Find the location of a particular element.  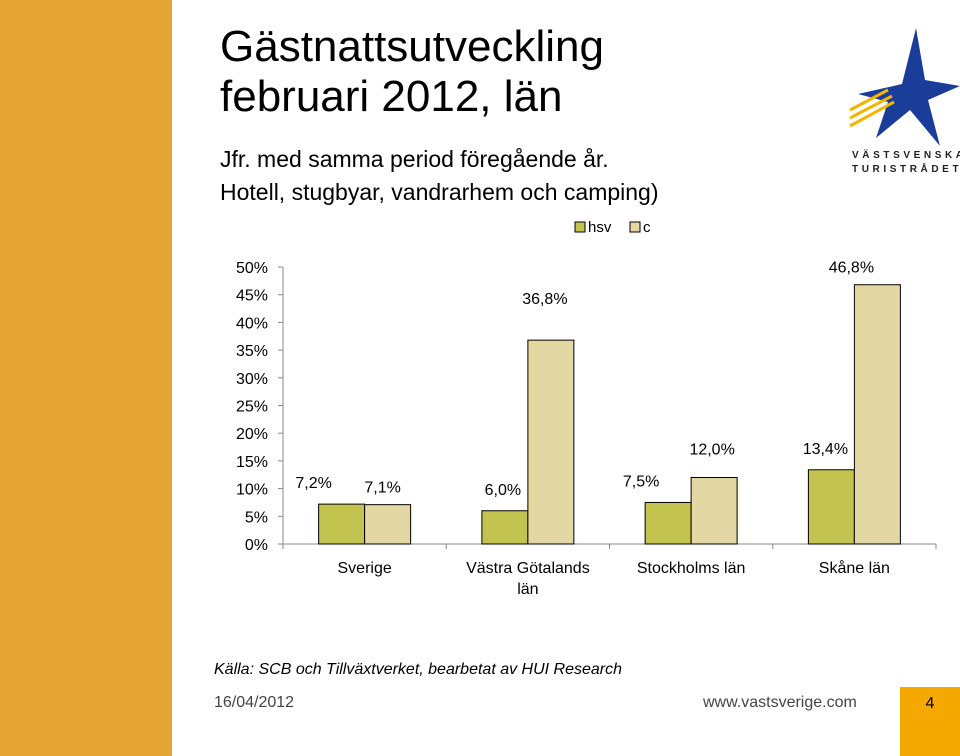

page-number-box: 4 is located at coordinates (930, 721).